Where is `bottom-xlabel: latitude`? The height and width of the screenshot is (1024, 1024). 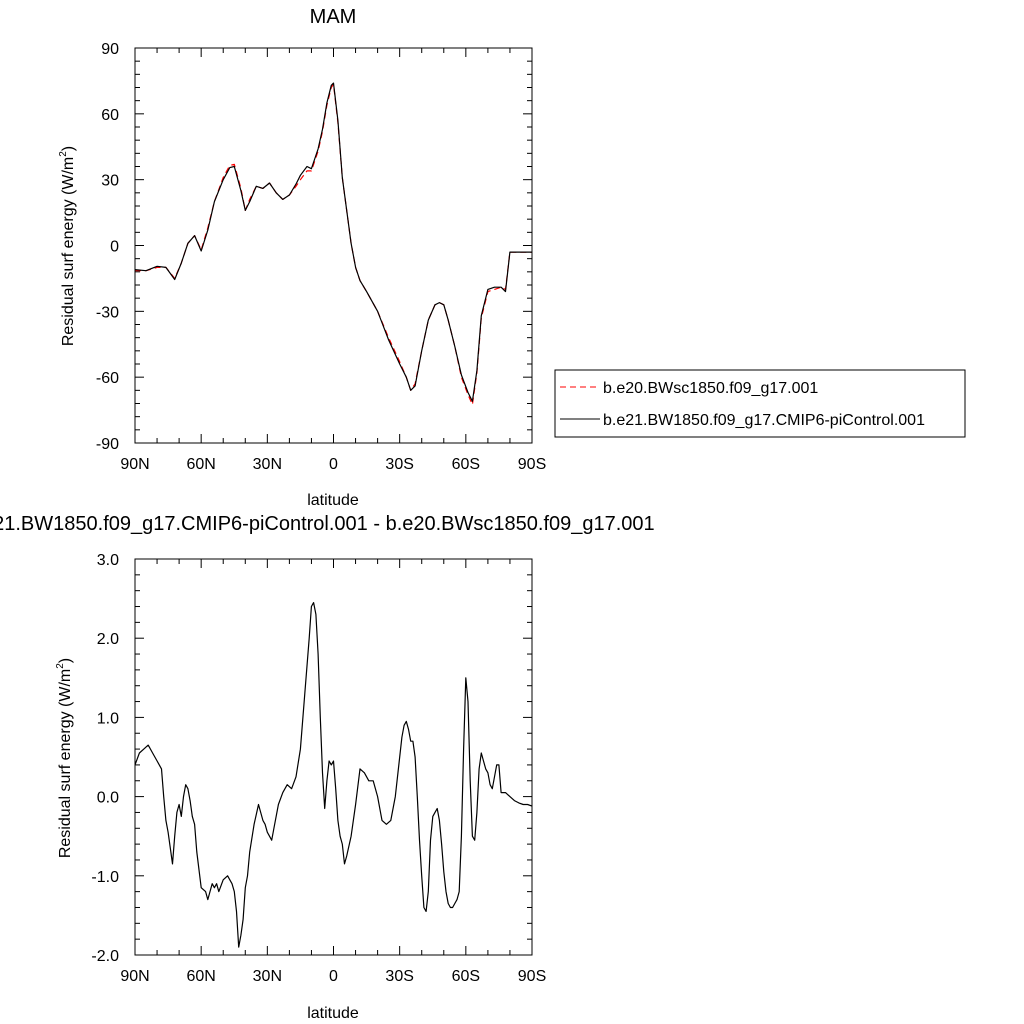
bottom-xlabel: latitude is located at coordinates (333, 1013).